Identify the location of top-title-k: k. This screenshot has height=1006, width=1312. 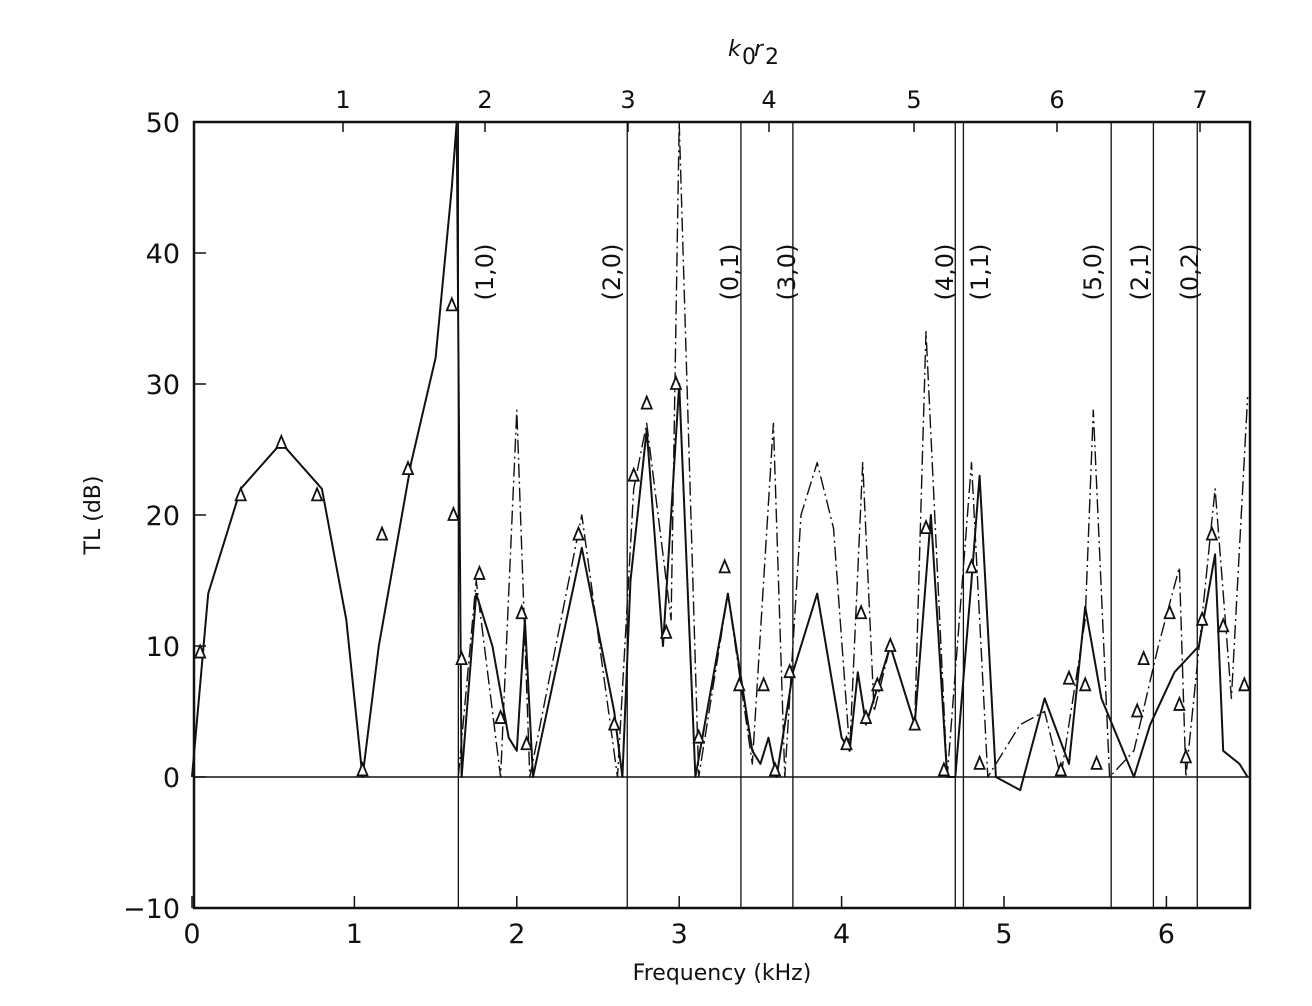
(735, 49).